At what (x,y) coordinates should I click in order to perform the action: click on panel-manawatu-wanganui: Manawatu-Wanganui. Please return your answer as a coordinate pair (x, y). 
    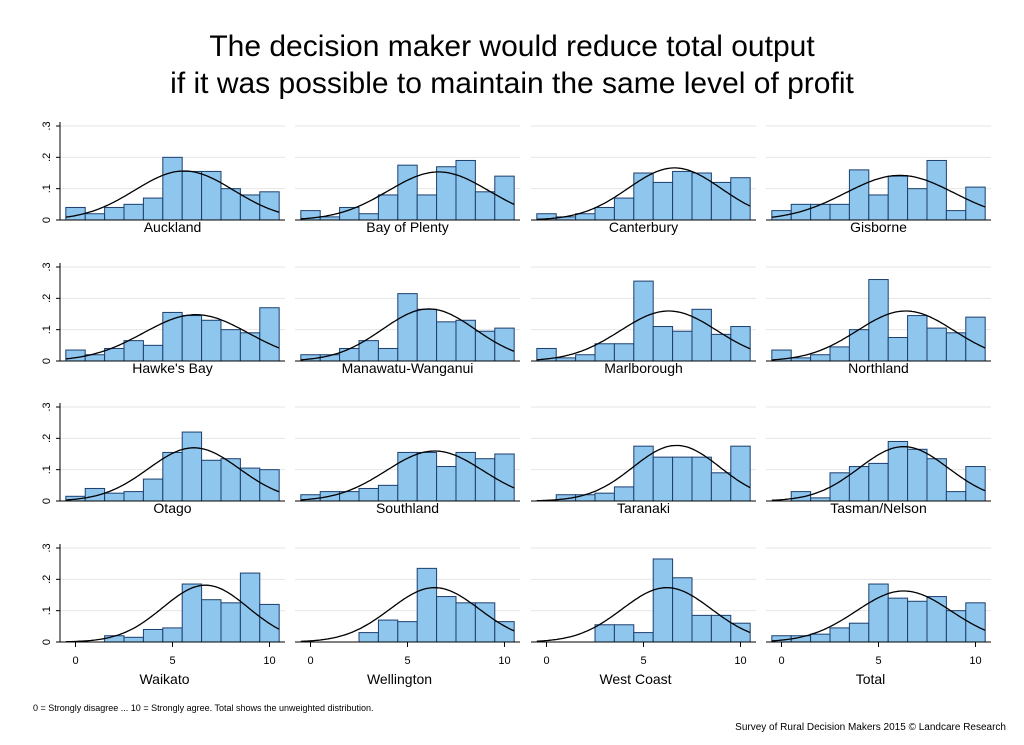
    Looking at the image, I should click on (407, 321).